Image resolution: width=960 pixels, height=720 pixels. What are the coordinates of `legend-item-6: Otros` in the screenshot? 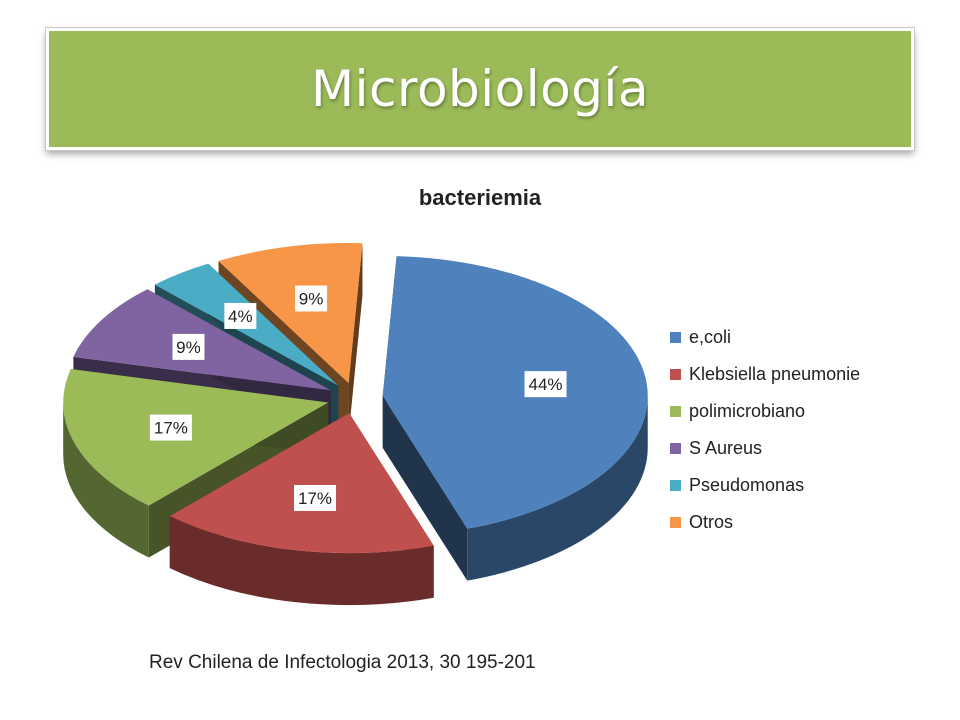 It's located at (701, 522).